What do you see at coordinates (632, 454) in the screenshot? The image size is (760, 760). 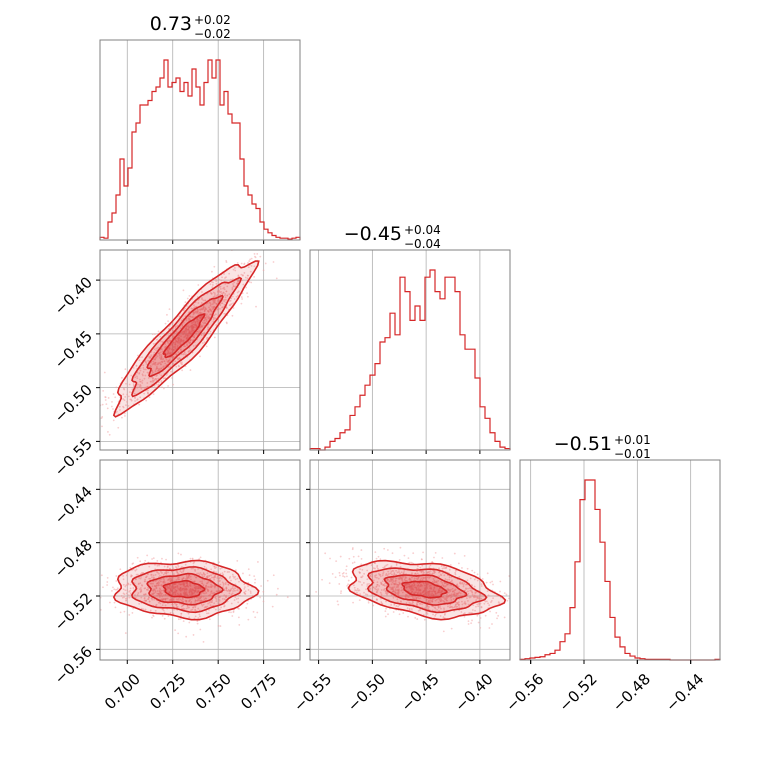 I see `panel-title-minus: −0.01` at bounding box center [632, 454].